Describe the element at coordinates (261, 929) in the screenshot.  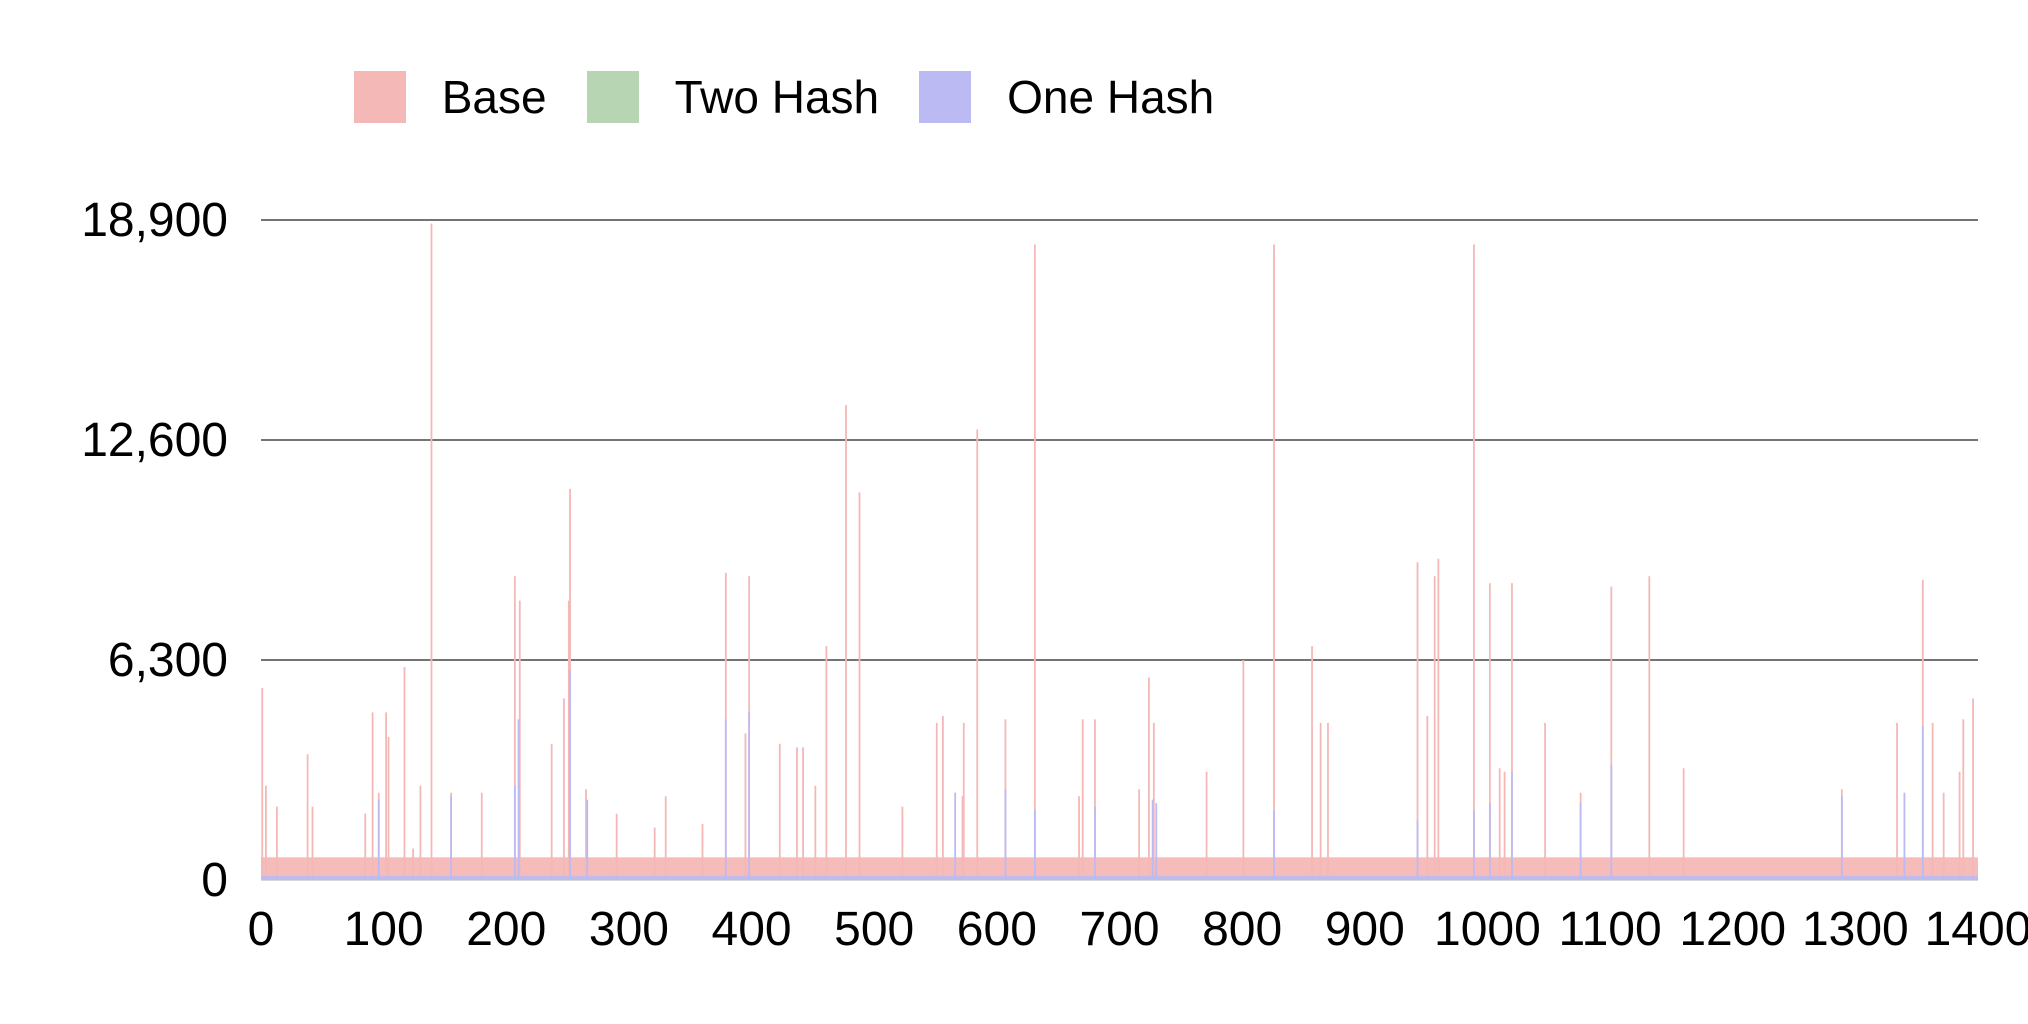
I see `x-tick-label: 0` at that location.